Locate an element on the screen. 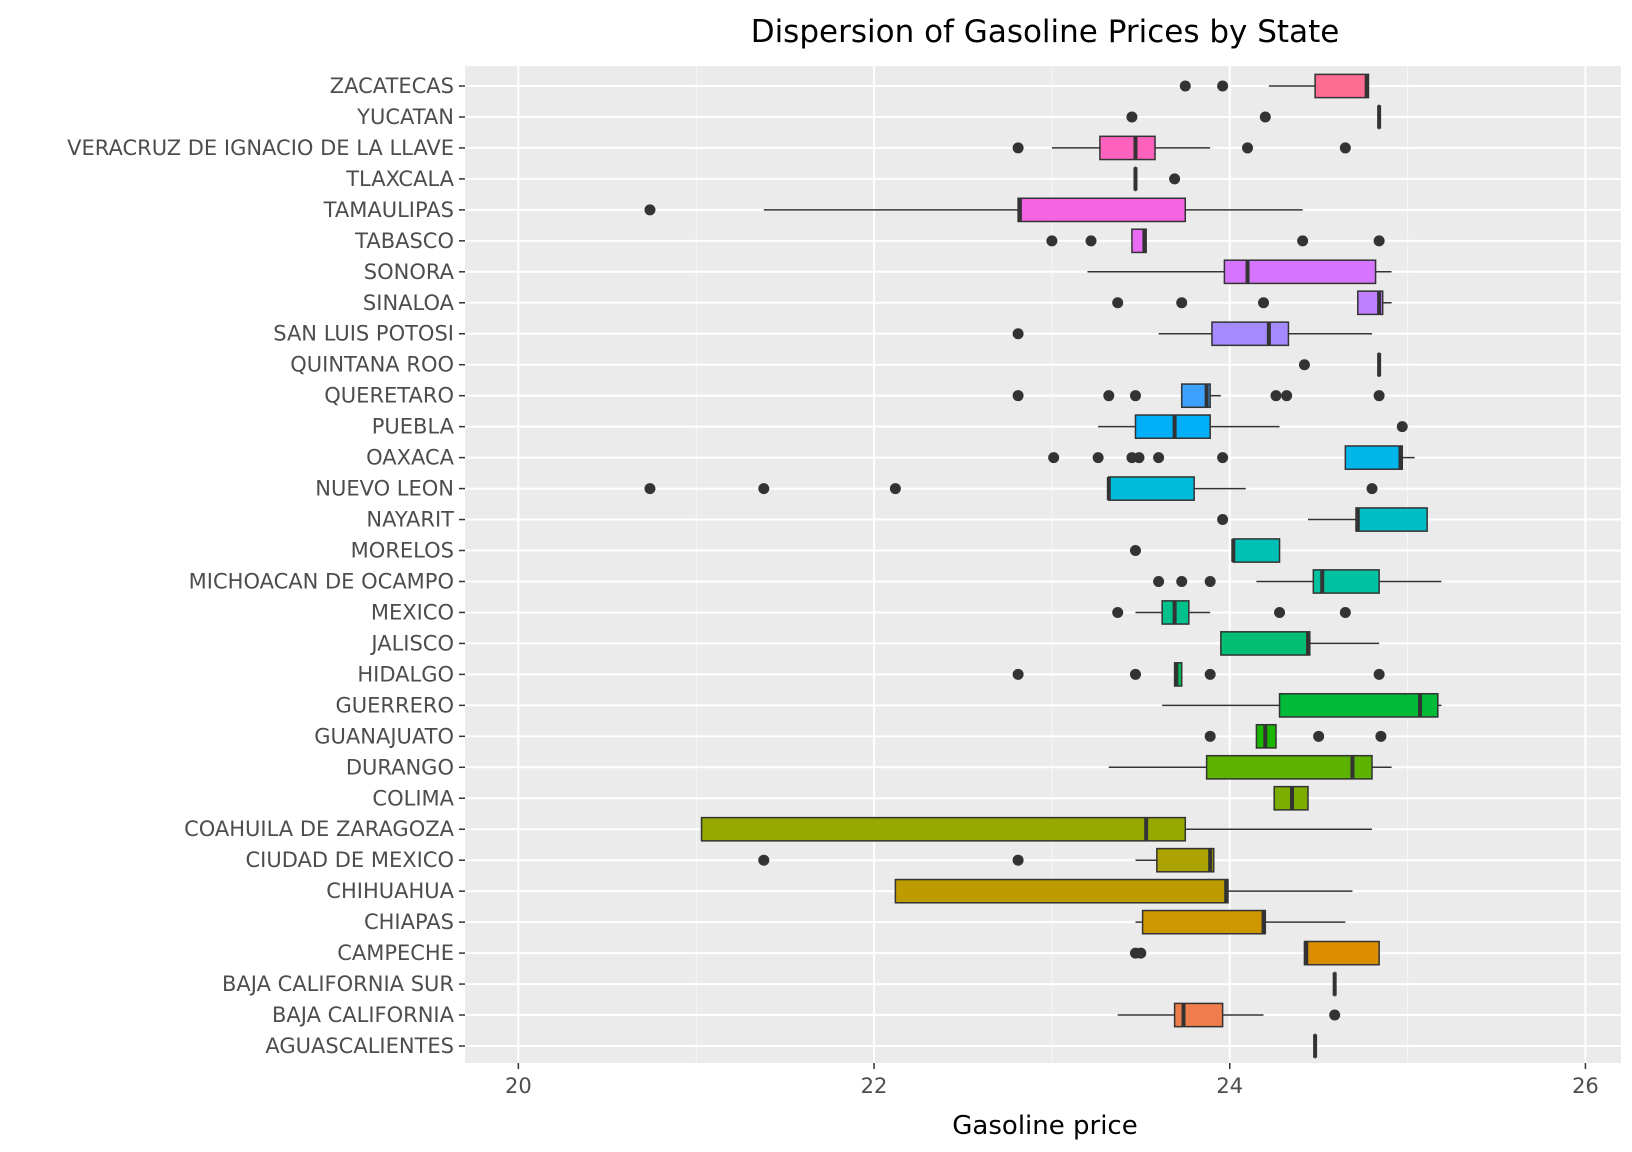 The height and width of the screenshot is (1152, 1632). y-tick-label: JALISCO is located at coordinates (411, 643).